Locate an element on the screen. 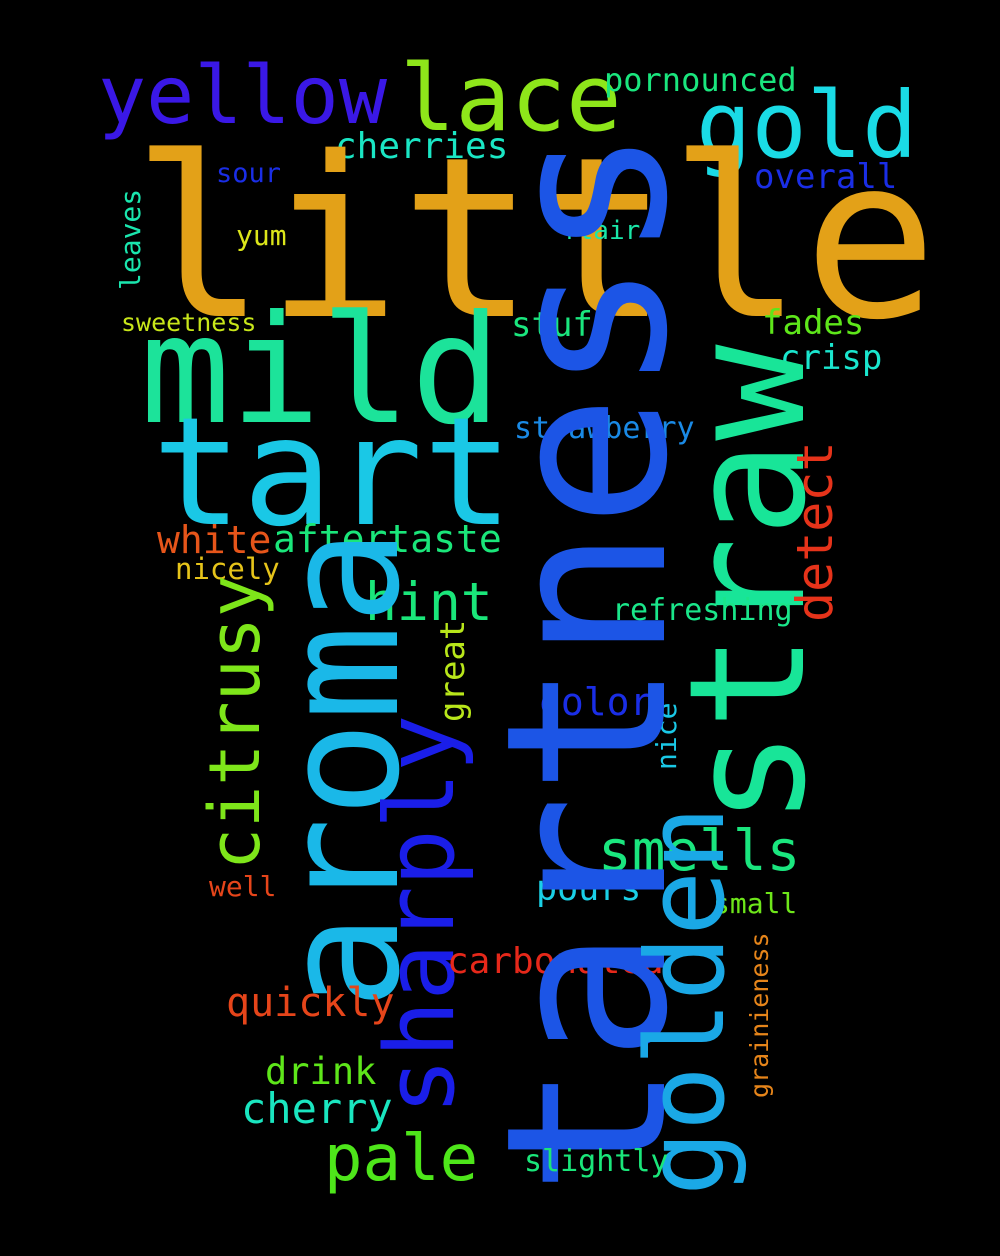  word-refreshing: refreshing is located at coordinates (702, 610).